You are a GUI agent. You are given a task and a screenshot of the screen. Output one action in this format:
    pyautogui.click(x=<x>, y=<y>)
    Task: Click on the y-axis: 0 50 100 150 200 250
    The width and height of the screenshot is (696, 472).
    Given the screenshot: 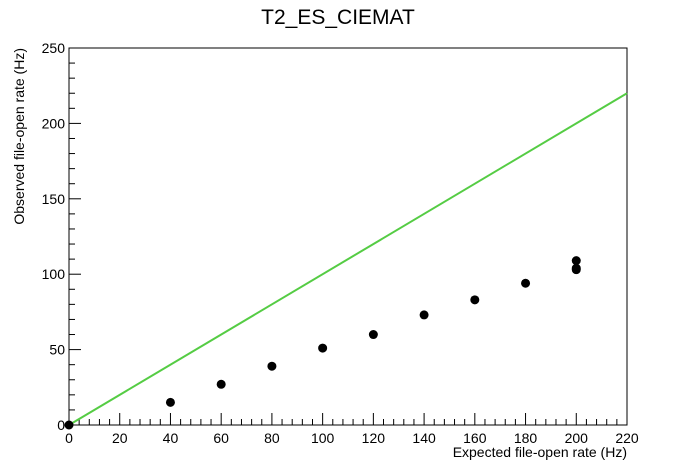 What is the action you would take?
    pyautogui.click(x=61, y=236)
    